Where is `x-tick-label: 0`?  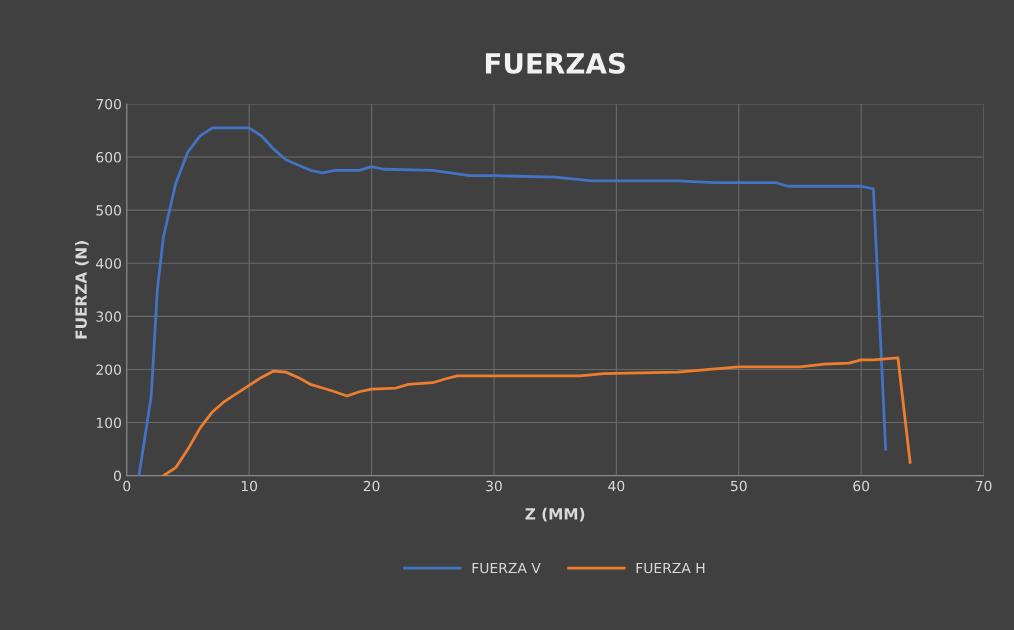 x-tick-label: 0 is located at coordinates (127, 486).